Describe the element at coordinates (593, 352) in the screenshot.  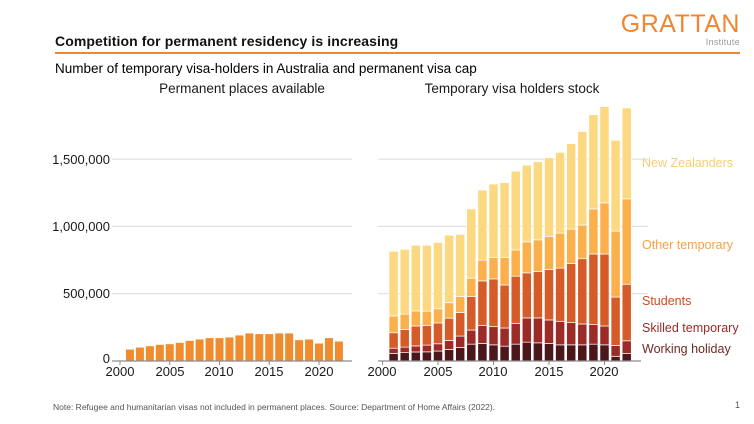
I see `temporary-bar-2019-working_holiday` at that location.